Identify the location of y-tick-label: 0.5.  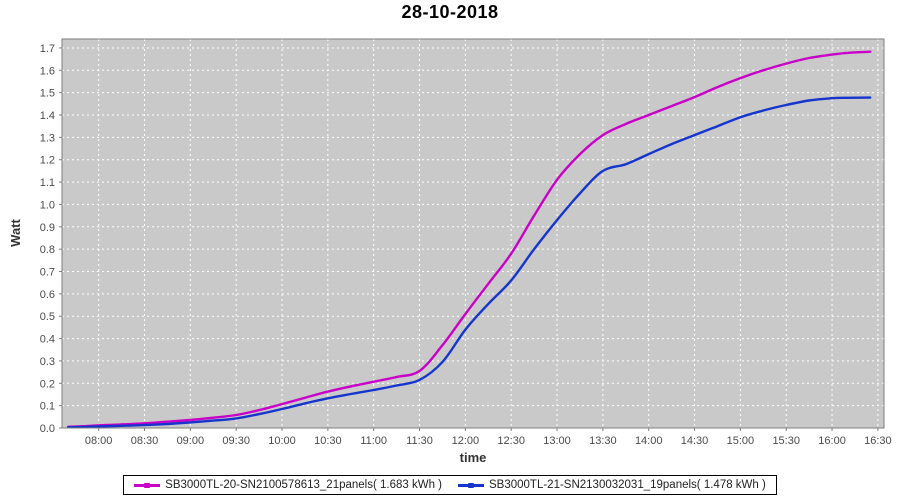
(47, 317).